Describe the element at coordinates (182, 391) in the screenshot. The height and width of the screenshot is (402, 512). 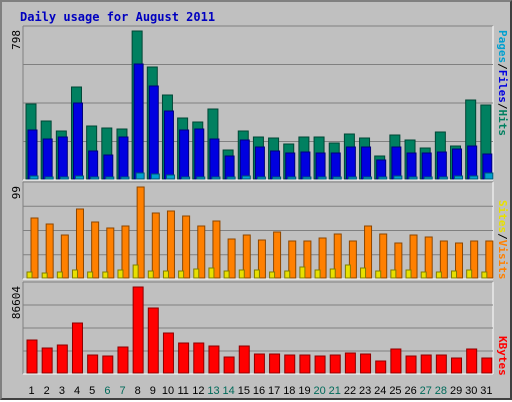
I see `x-tick-label: 11` at that location.